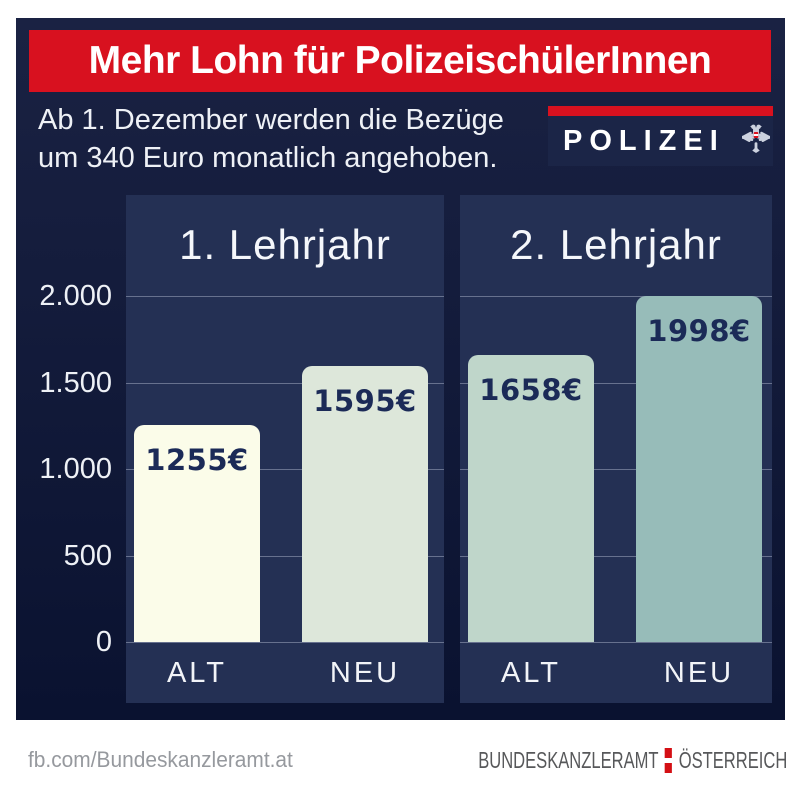 The height and width of the screenshot is (800, 800). Describe the element at coordinates (268, 158) in the screenshot. I see `subtitle-line-2: um 340 Euro monatlich angehoben.` at that location.